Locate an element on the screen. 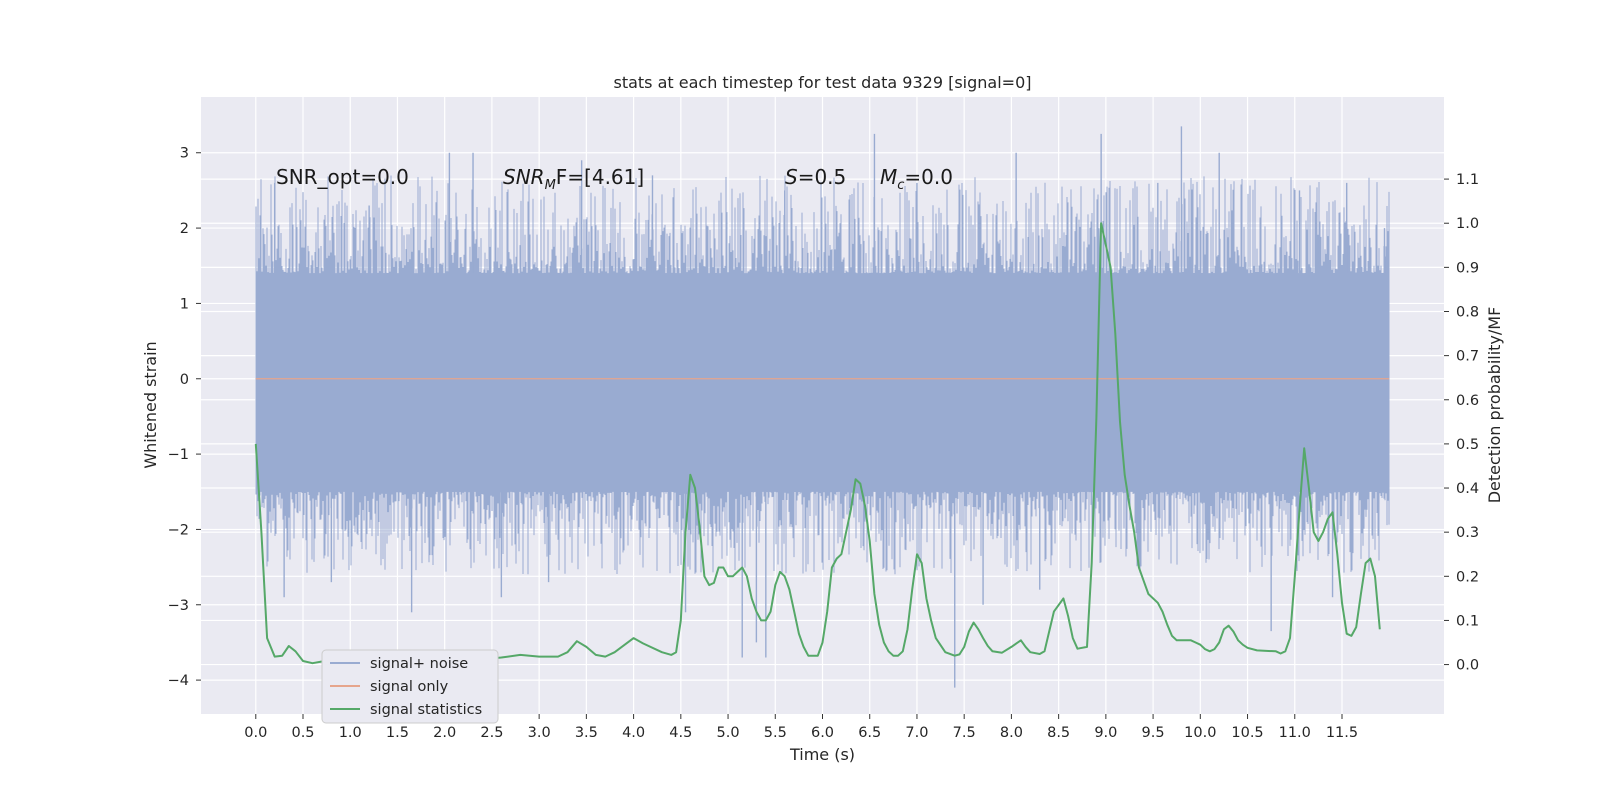 The image size is (1600, 800). y-right-tick-label: 0.6 is located at coordinates (1467, 401).